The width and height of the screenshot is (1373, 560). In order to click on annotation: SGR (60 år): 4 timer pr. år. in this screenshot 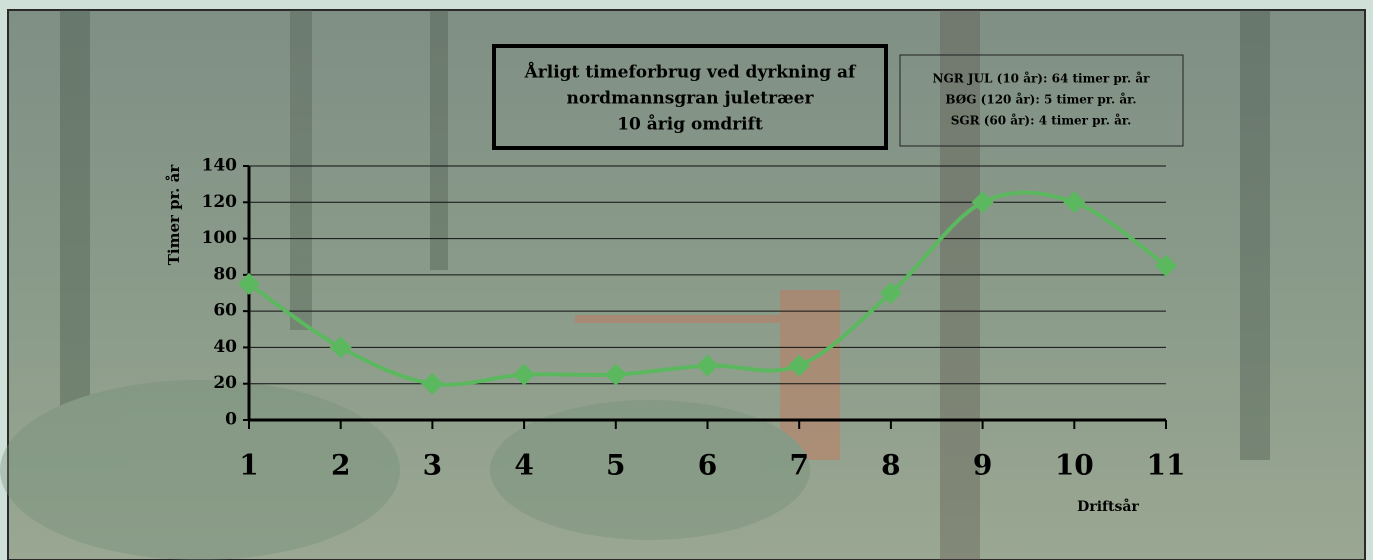, I will do `click(1041, 120)`.